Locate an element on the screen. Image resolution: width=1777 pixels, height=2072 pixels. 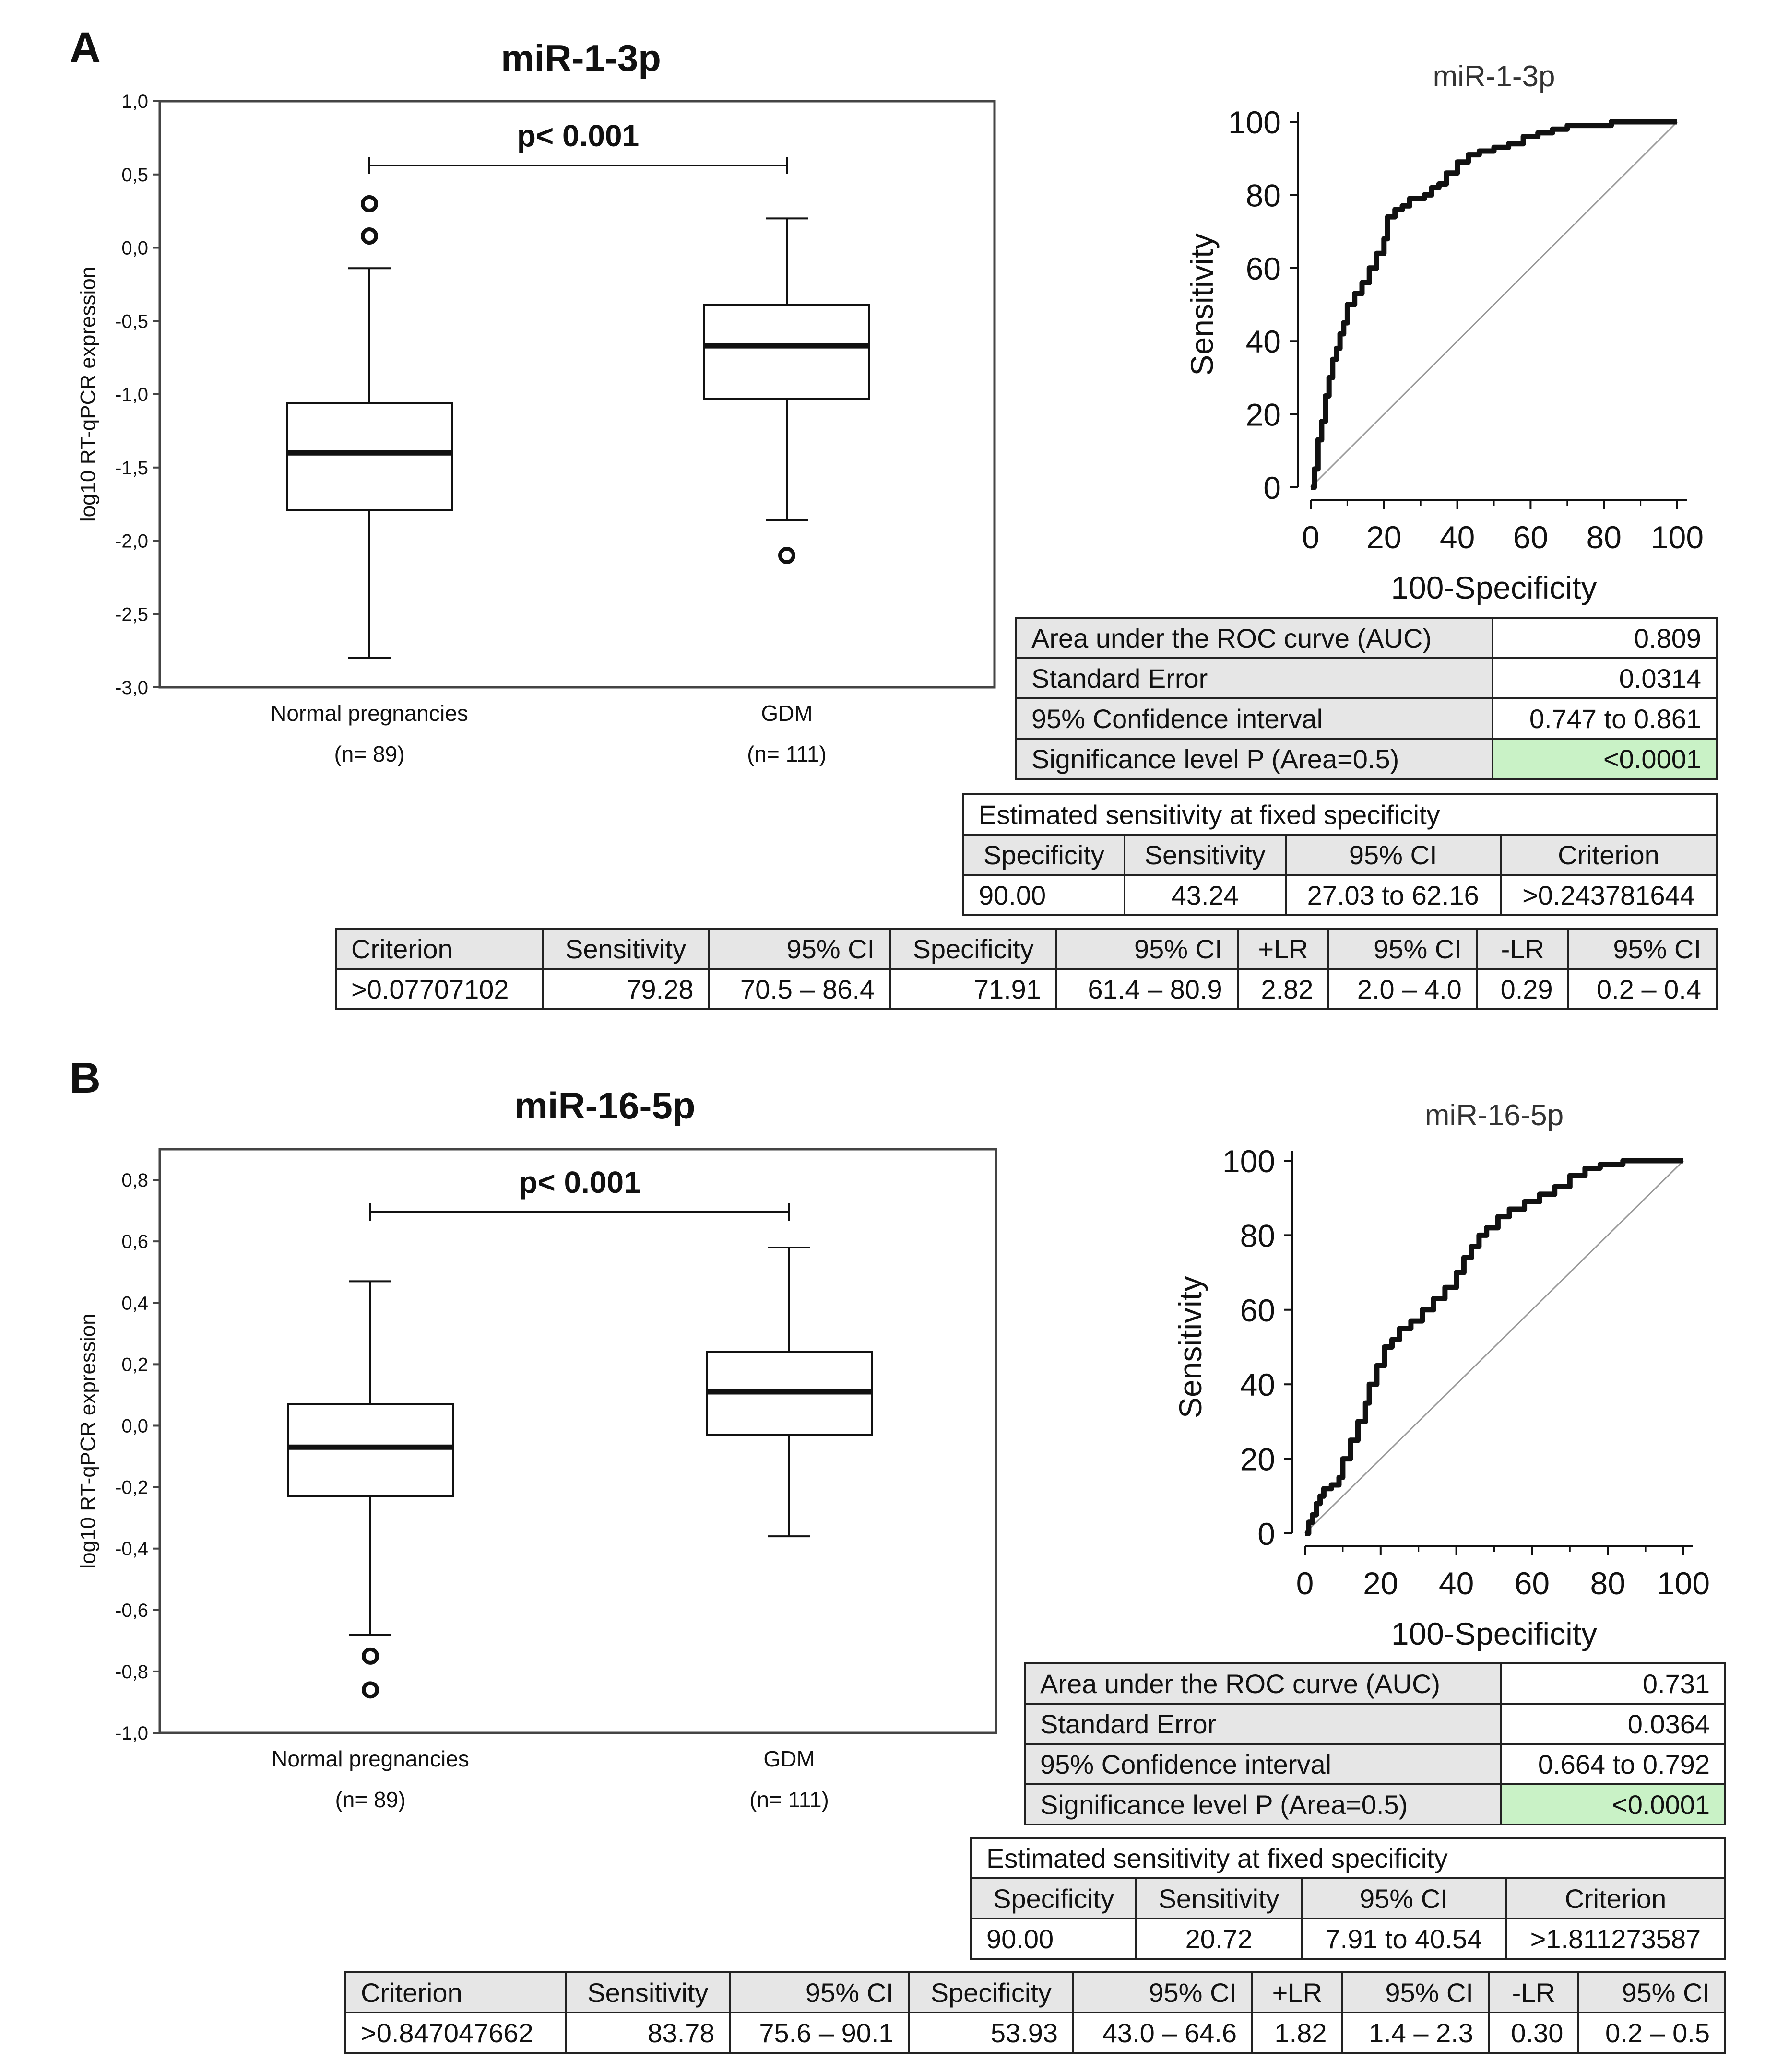
y-tick-label: -3,0 is located at coordinates (131, 687).